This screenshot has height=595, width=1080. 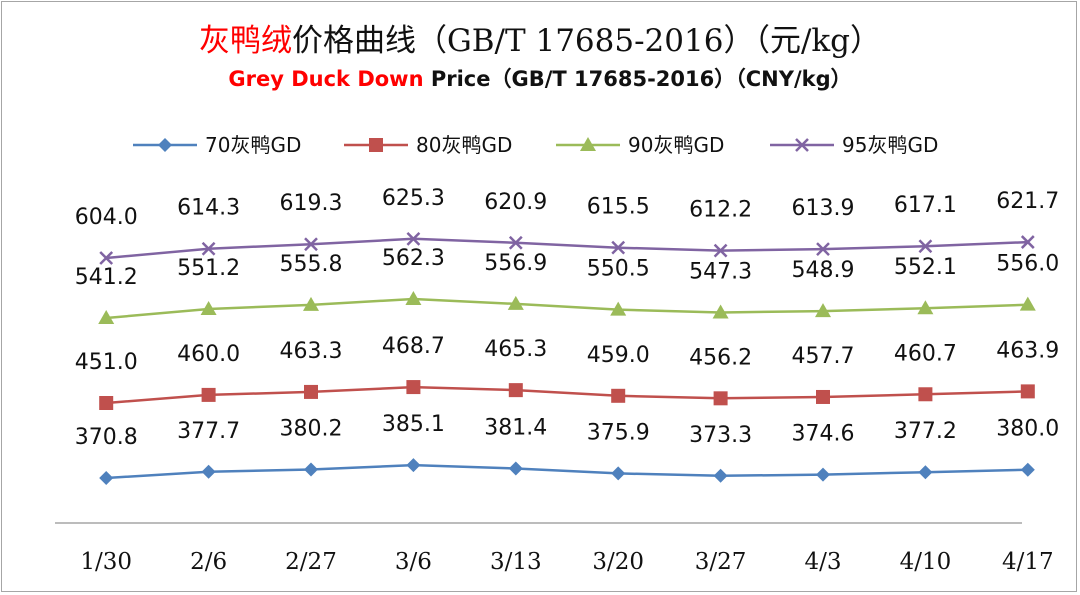 I want to click on data-label-s1-5: 381.4, so click(x=515, y=427).